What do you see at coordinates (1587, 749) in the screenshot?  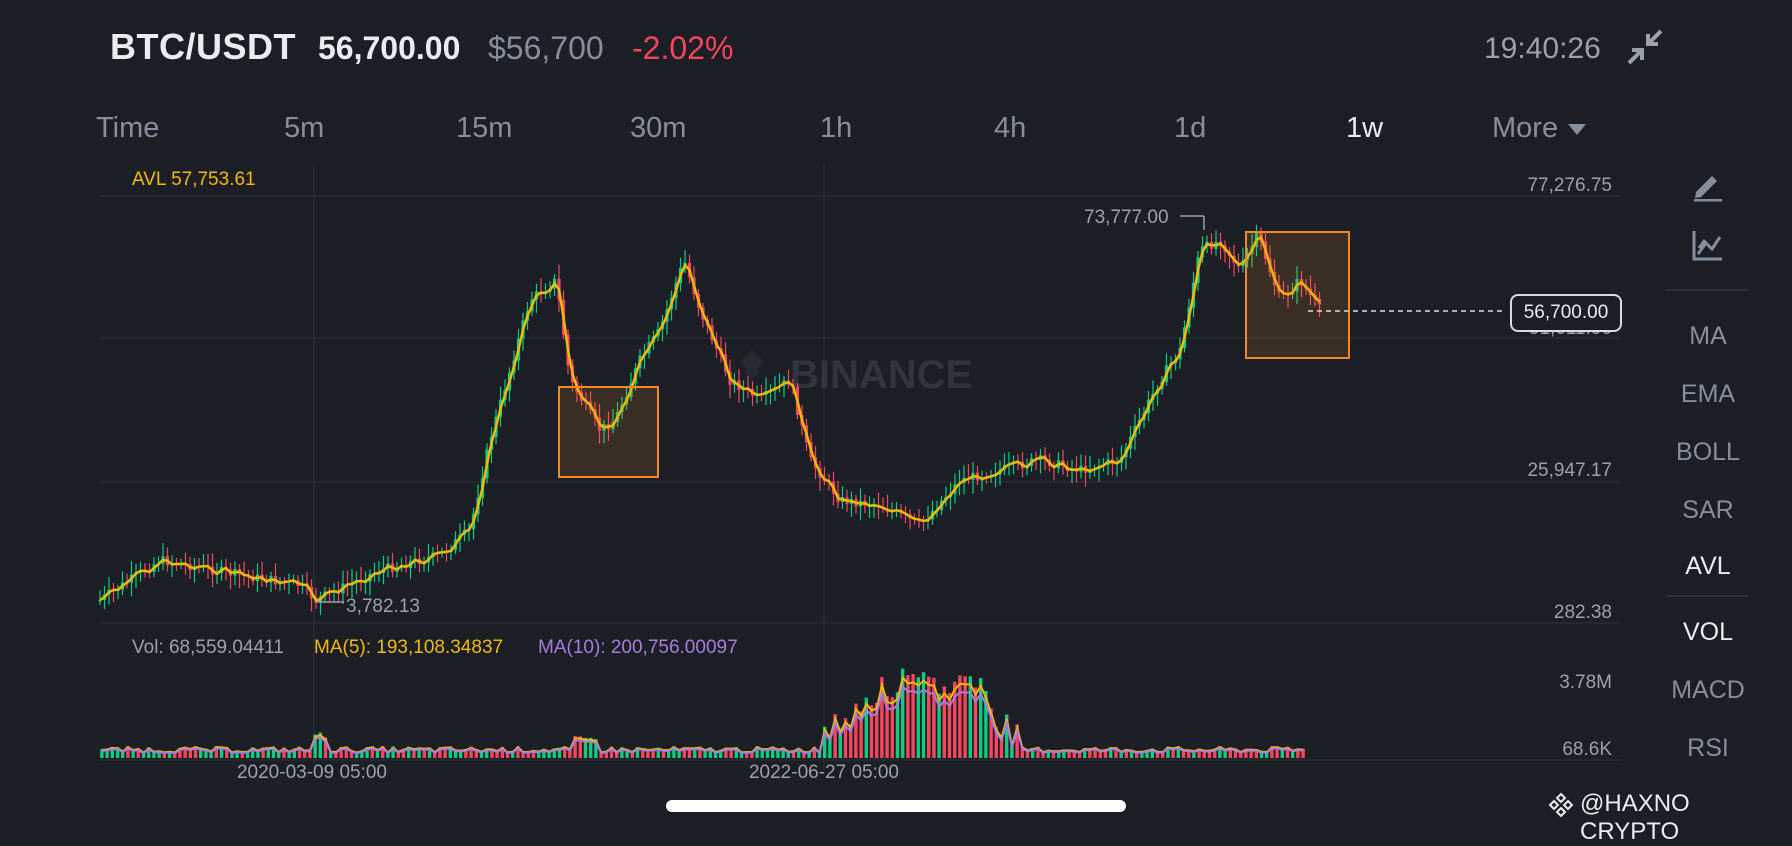 I see `volume-axis-label: 68.6K` at bounding box center [1587, 749].